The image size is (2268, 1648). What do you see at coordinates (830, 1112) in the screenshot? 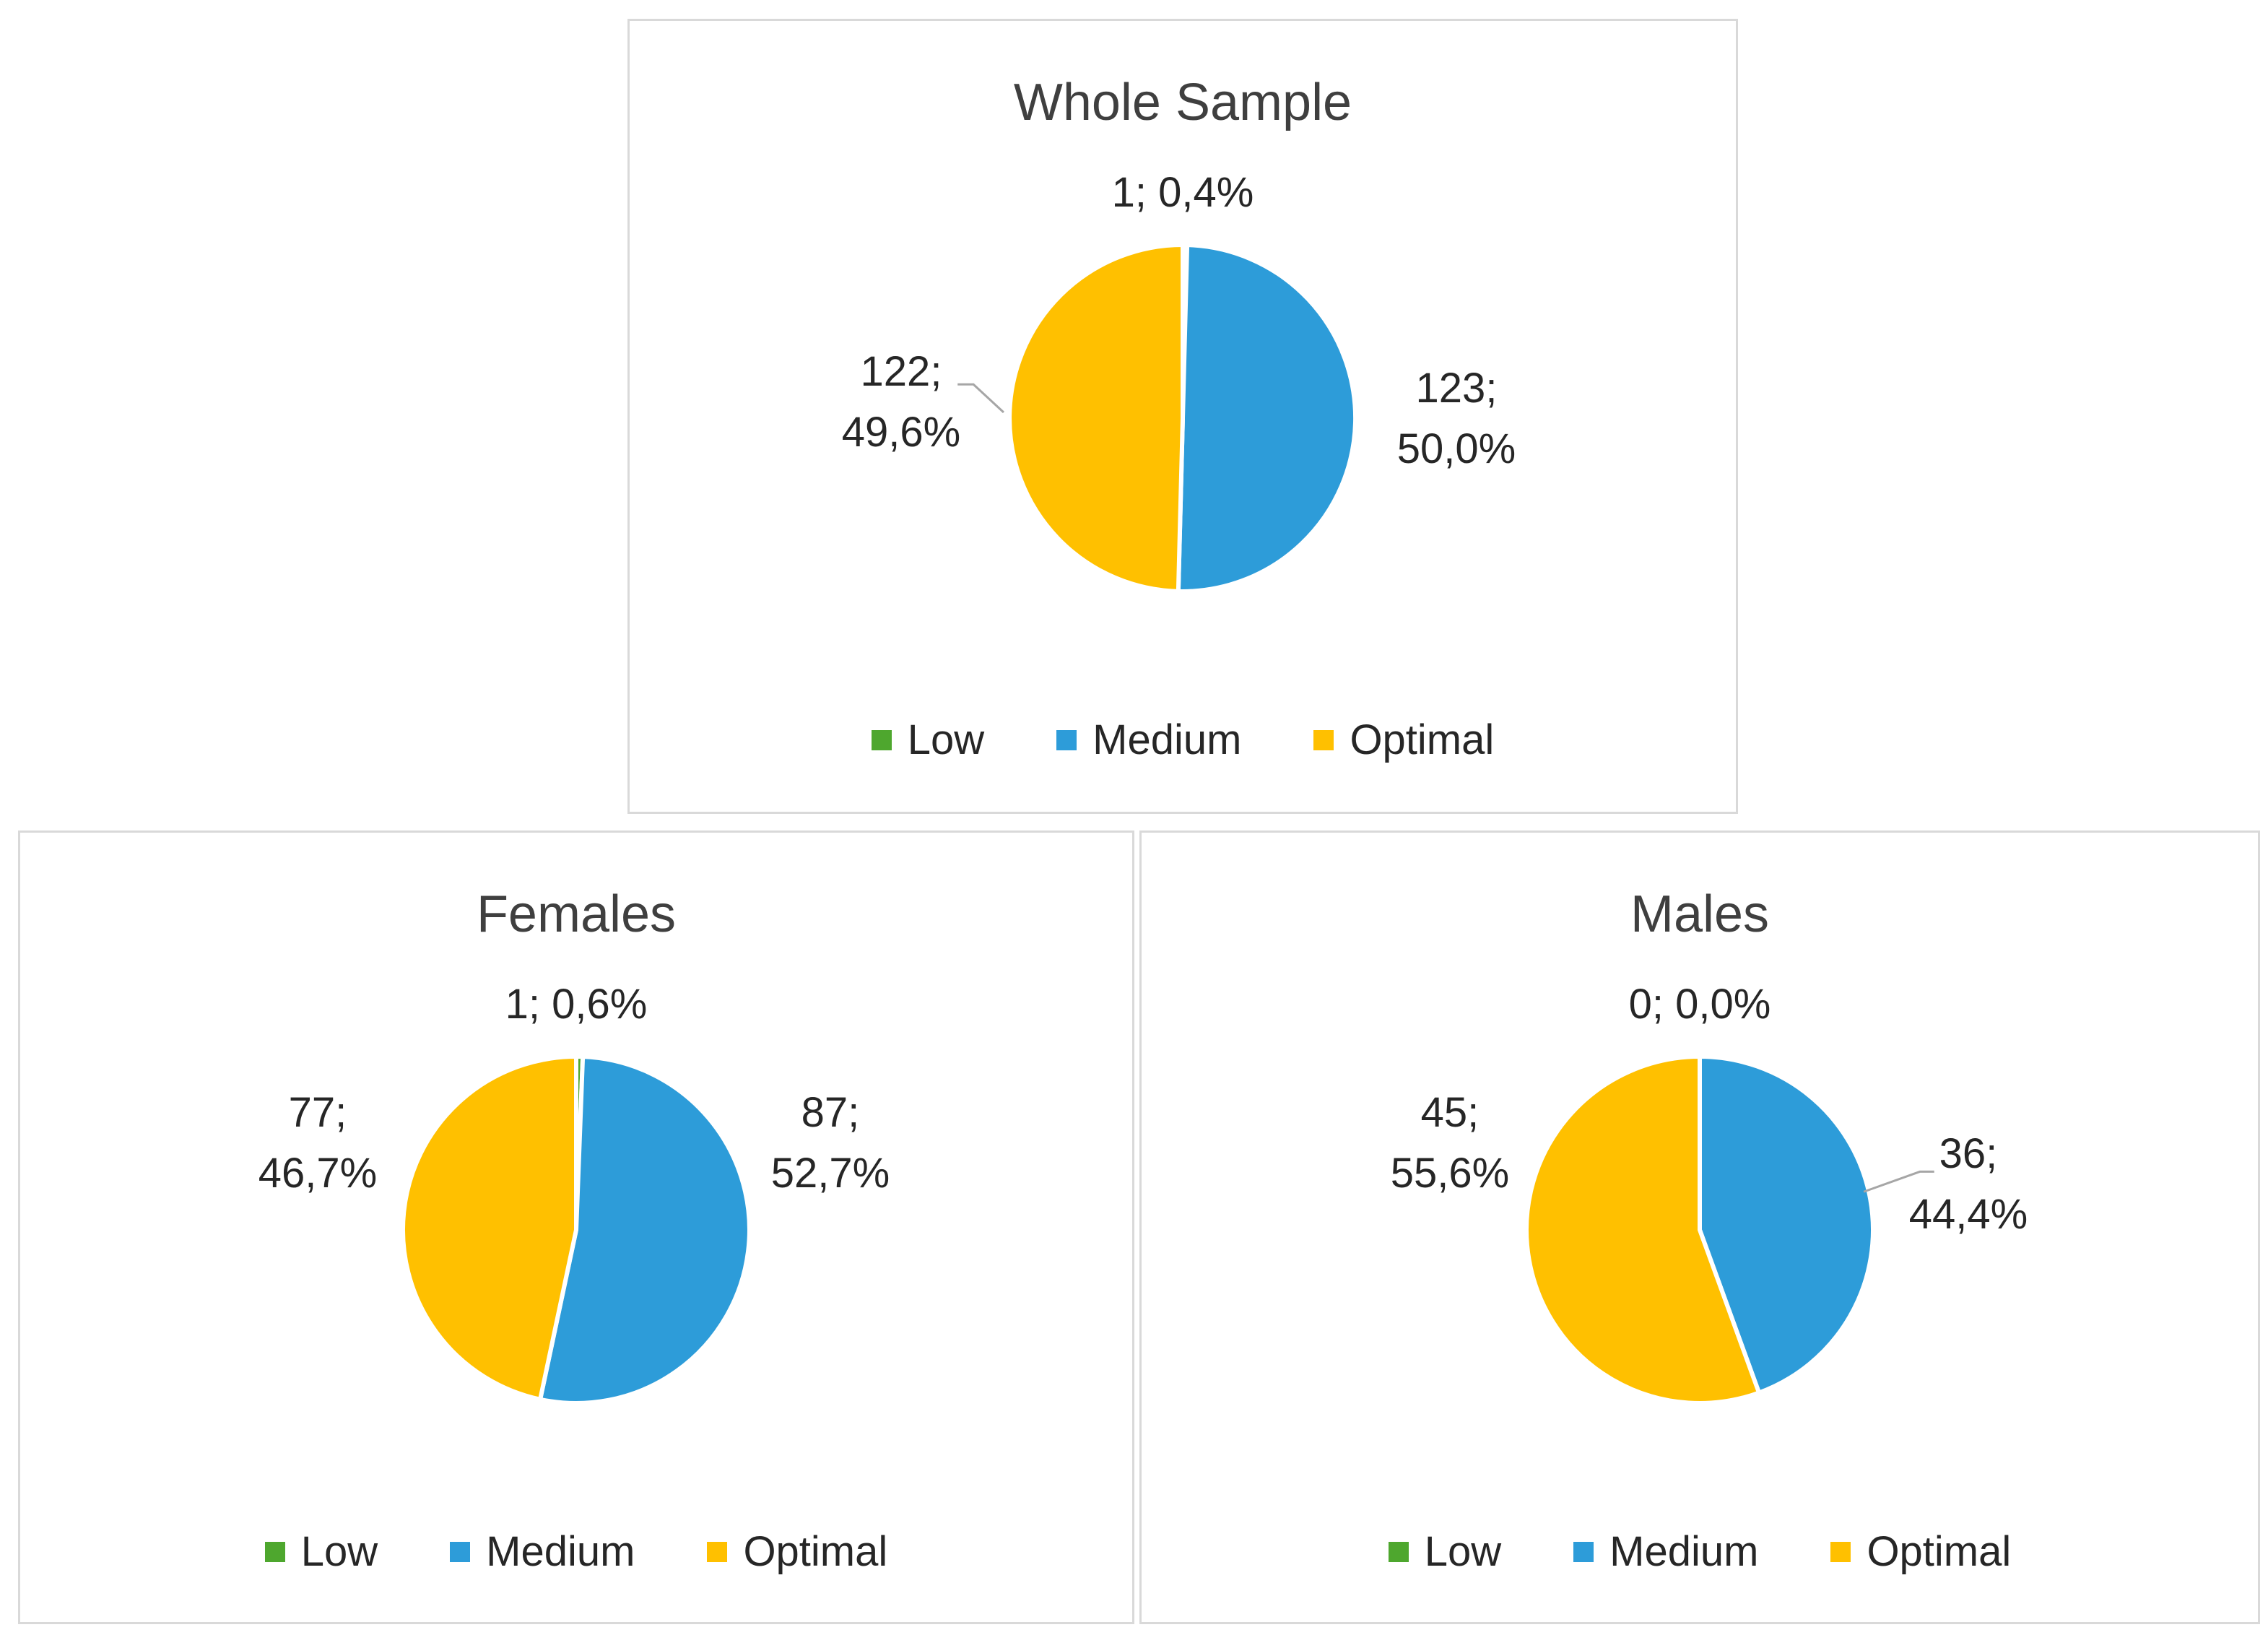
I see `slice-label-line: 87;` at bounding box center [830, 1112].